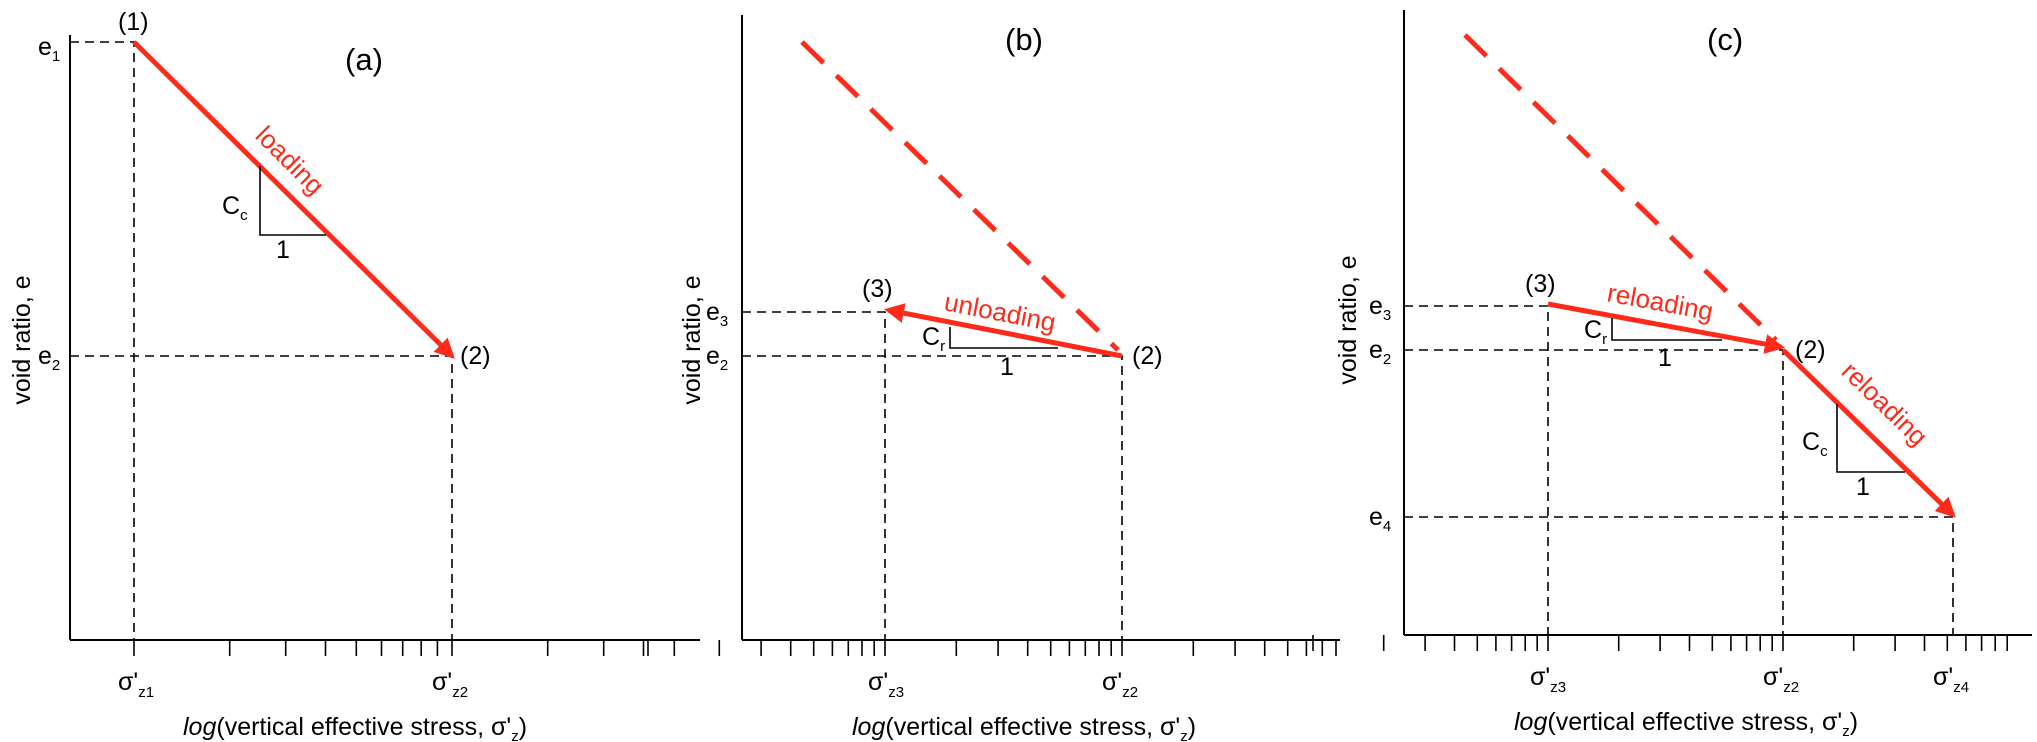  What do you see at coordinates (1679, 575) in the screenshot?
I see `guide-e4` at bounding box center [1679, 575].